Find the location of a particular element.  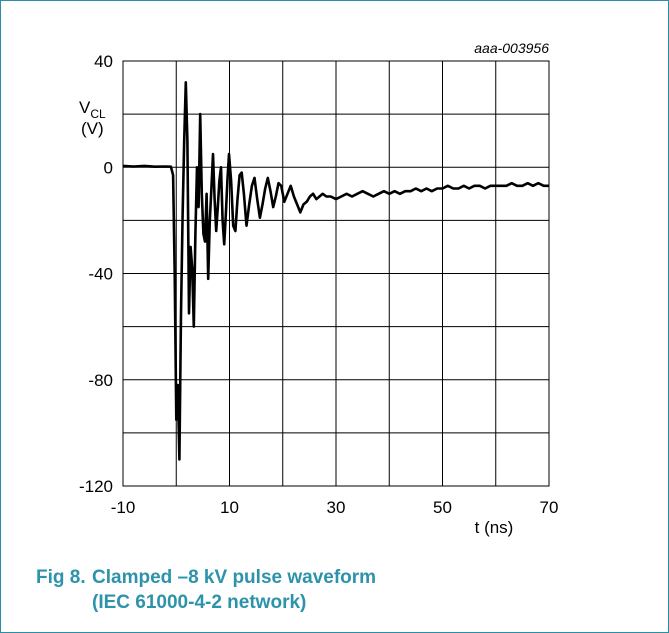

y-tick-label: -80 is located at coordinates (100, 380).